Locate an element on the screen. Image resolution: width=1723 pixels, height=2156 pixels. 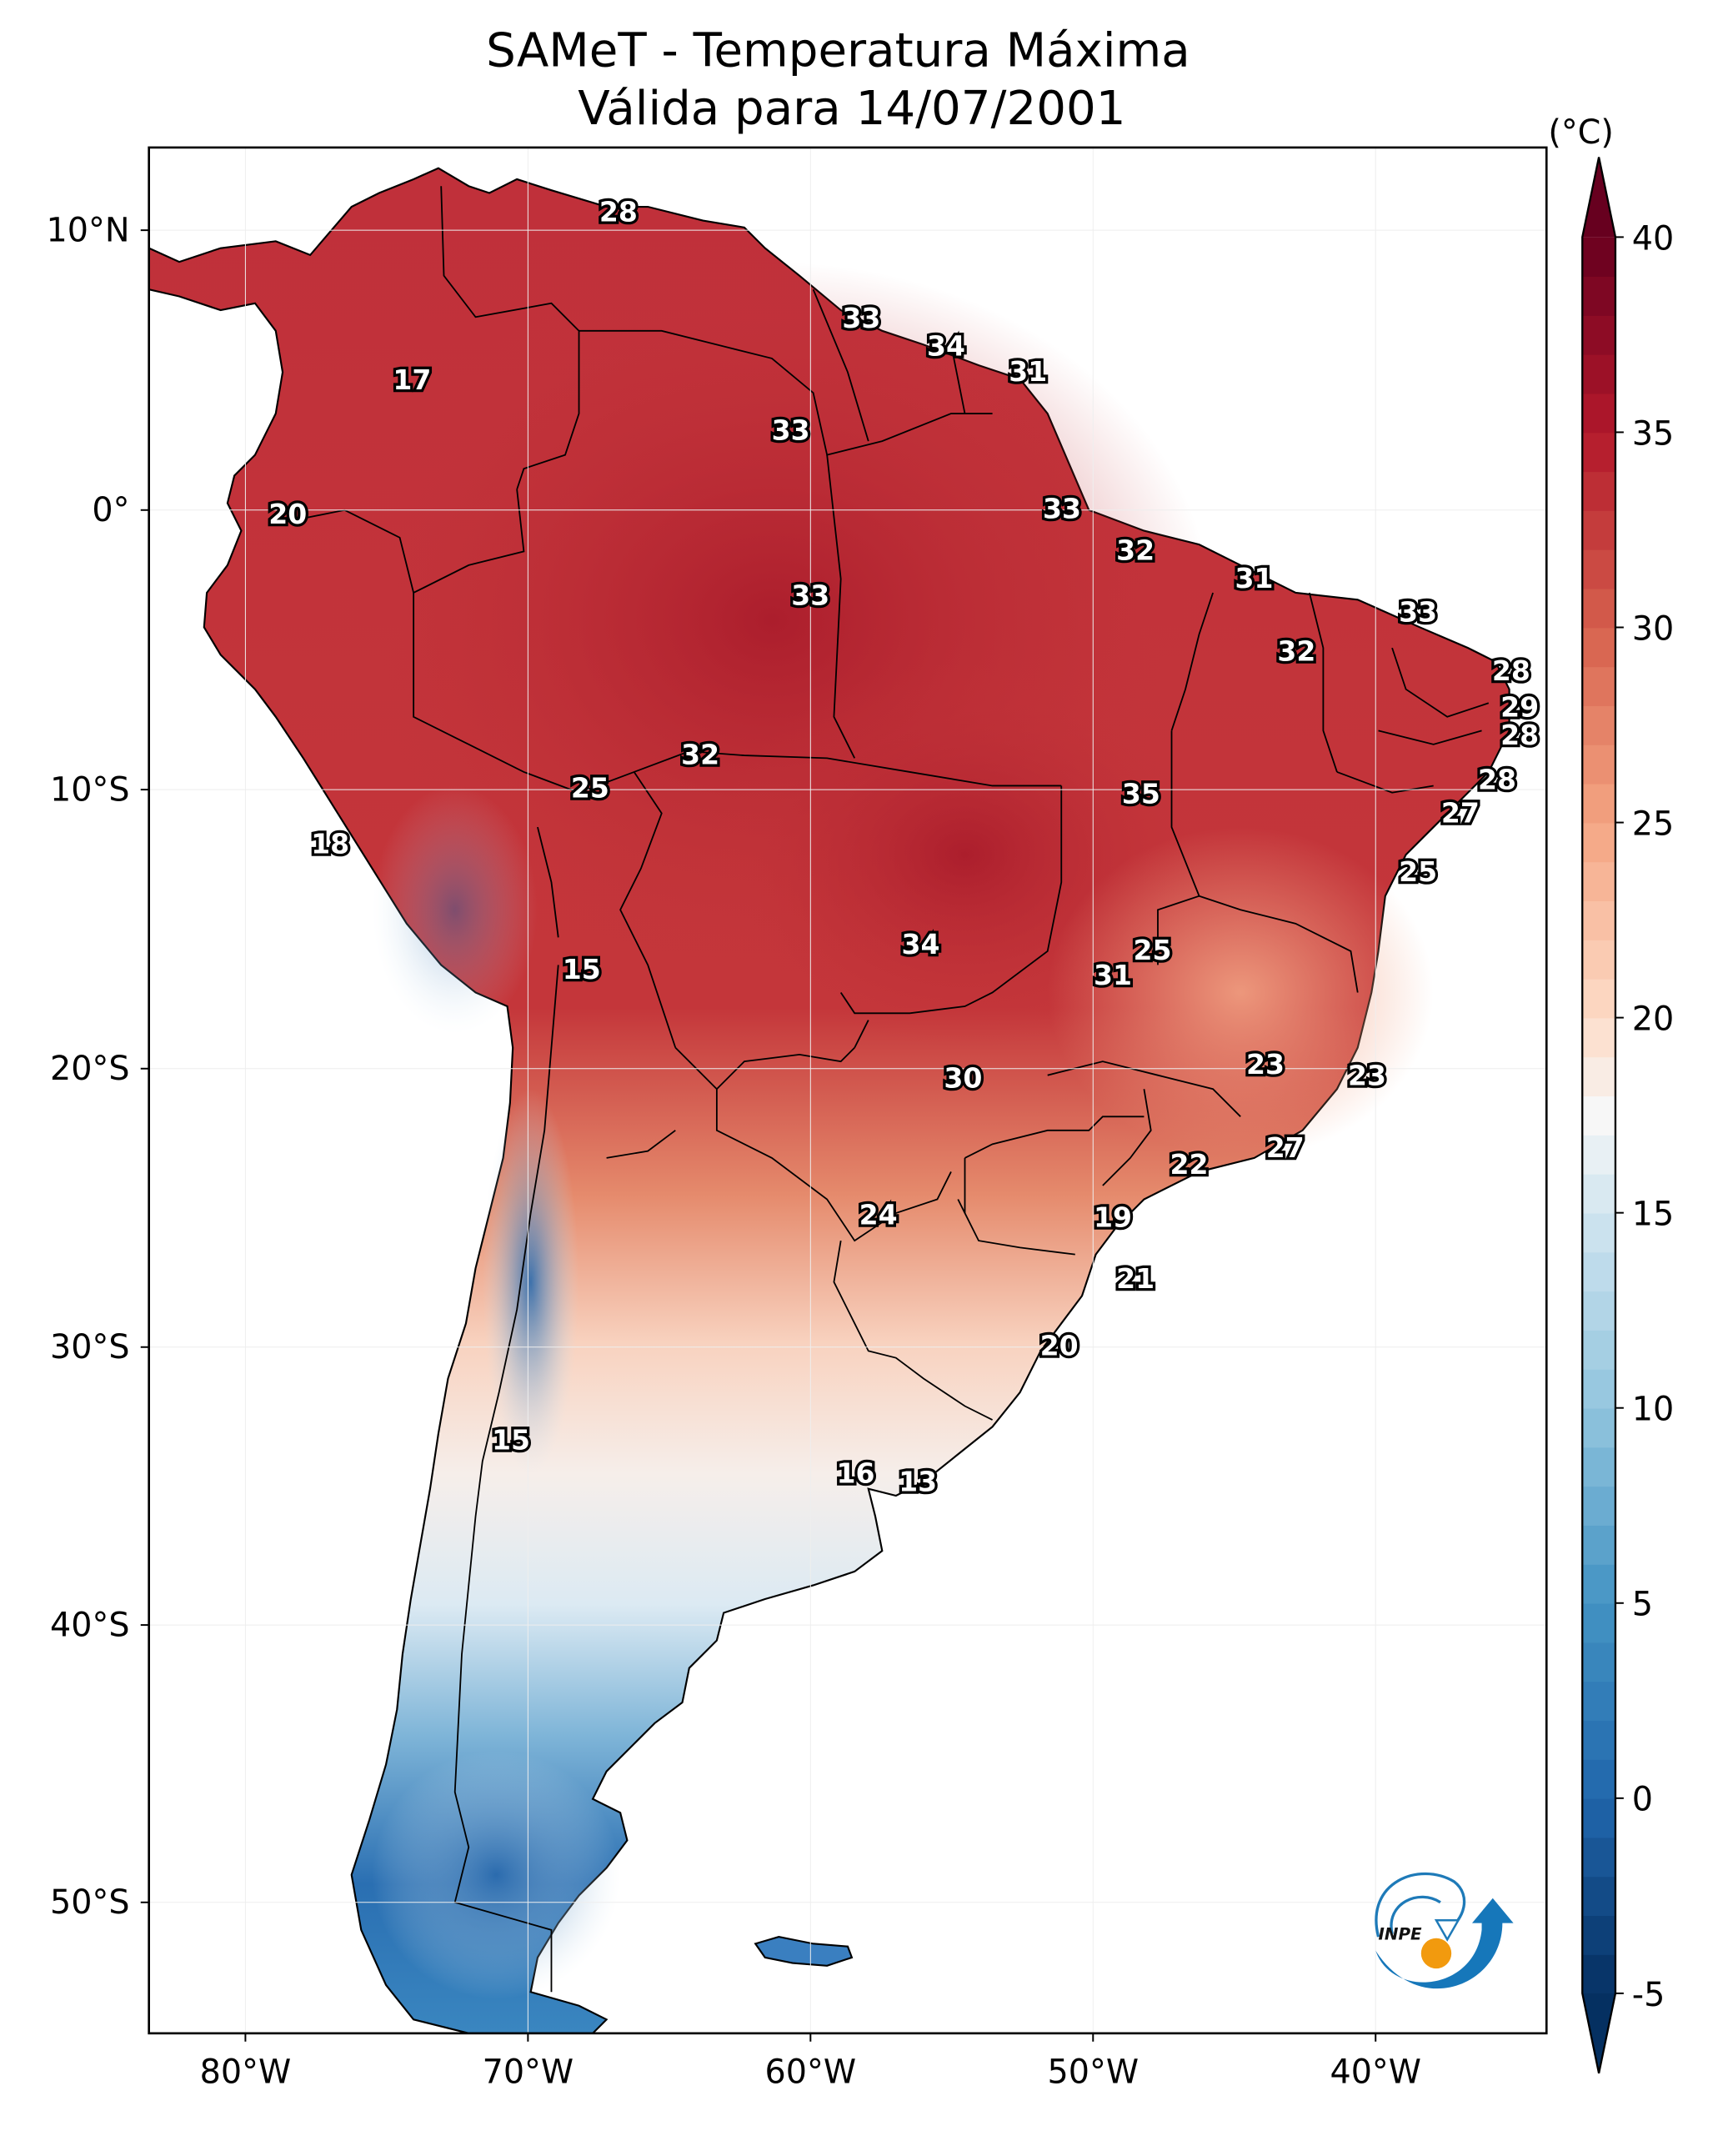
x-tick-label: 70°W is located at coordinates (528, 2072).